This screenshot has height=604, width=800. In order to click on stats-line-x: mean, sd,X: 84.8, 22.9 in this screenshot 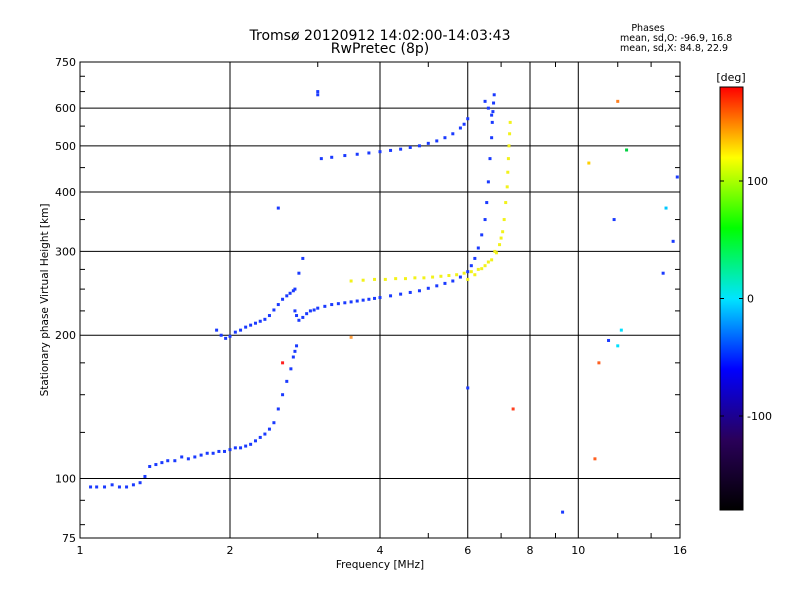, I will do `click(674, 48)`.